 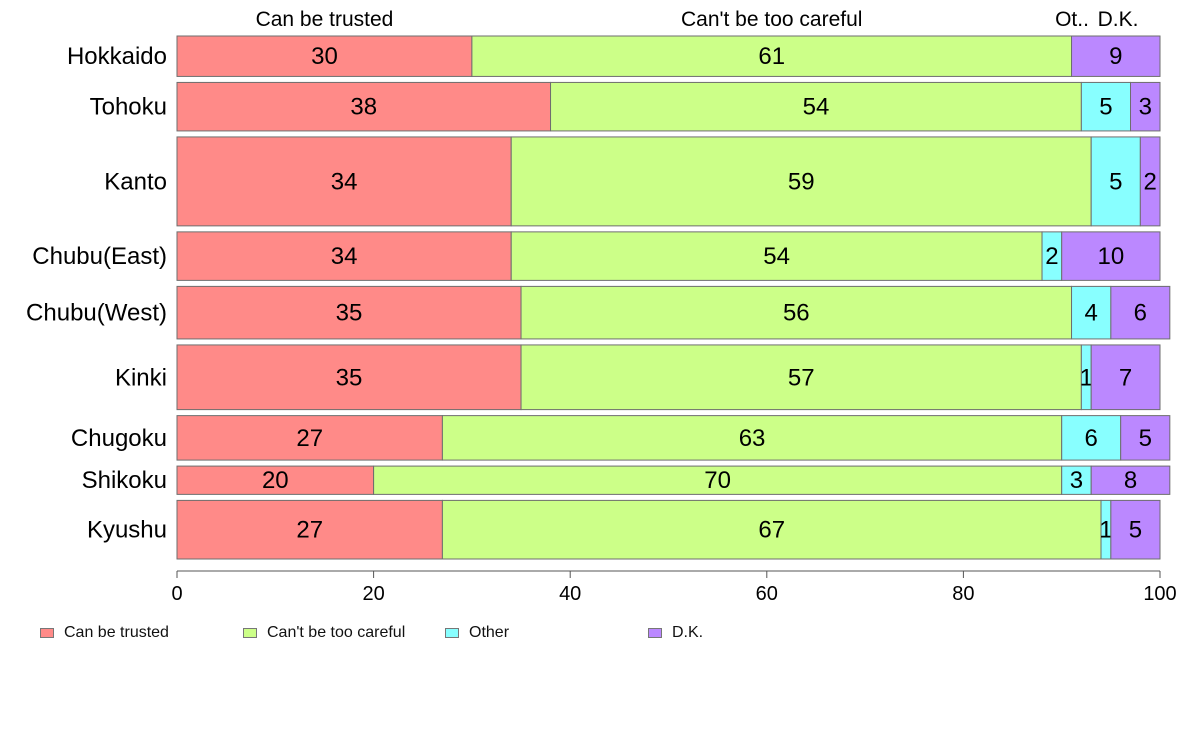 What do you see at coordinates (1051, 256) in the screenshot?
I see `data-label-chubu-east-other: 2` at bounding box center [1051, 256].